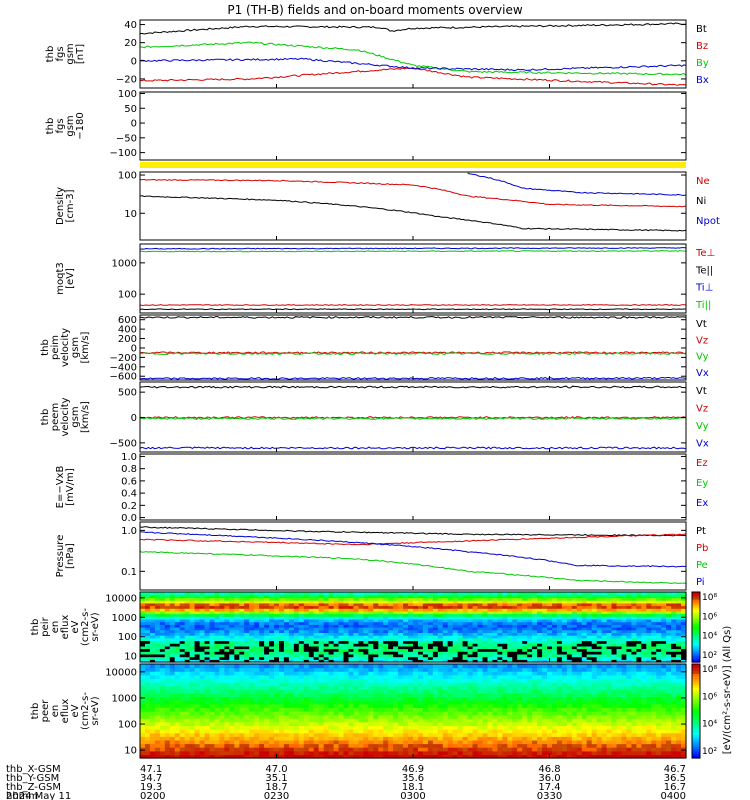 Image resolution: width=750 pixels, height=800 pixels. Describe the element at coordinates (413, 448) in the screenshot. I see `series-line-peem` at that location.